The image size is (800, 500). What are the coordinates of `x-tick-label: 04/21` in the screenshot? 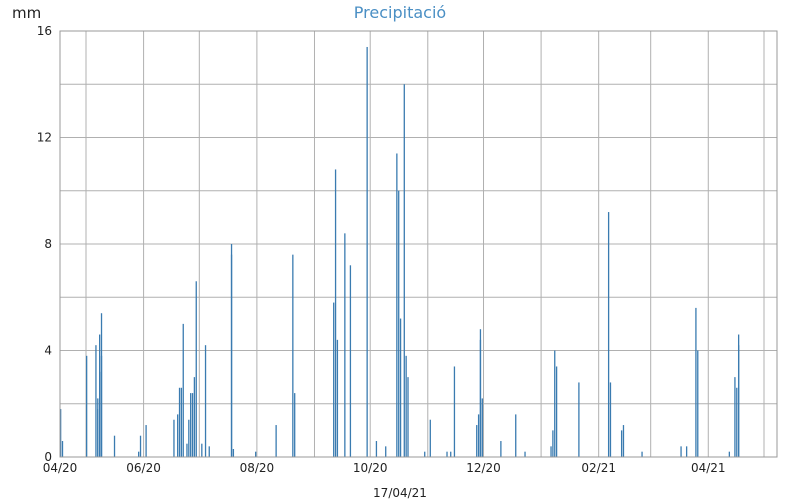 It's located at (708, 468).